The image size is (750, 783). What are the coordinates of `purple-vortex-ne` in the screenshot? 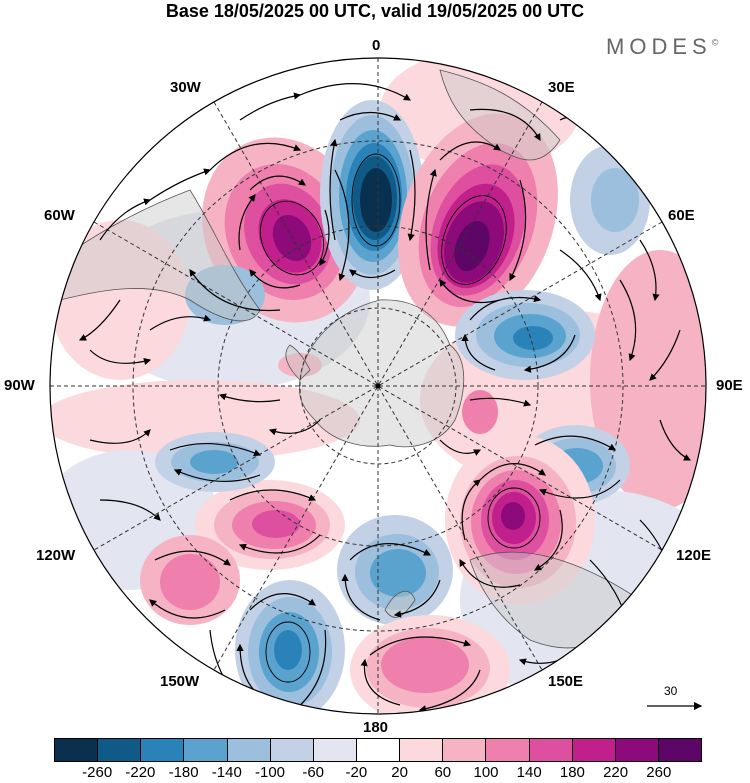 It's located at (478, 220).